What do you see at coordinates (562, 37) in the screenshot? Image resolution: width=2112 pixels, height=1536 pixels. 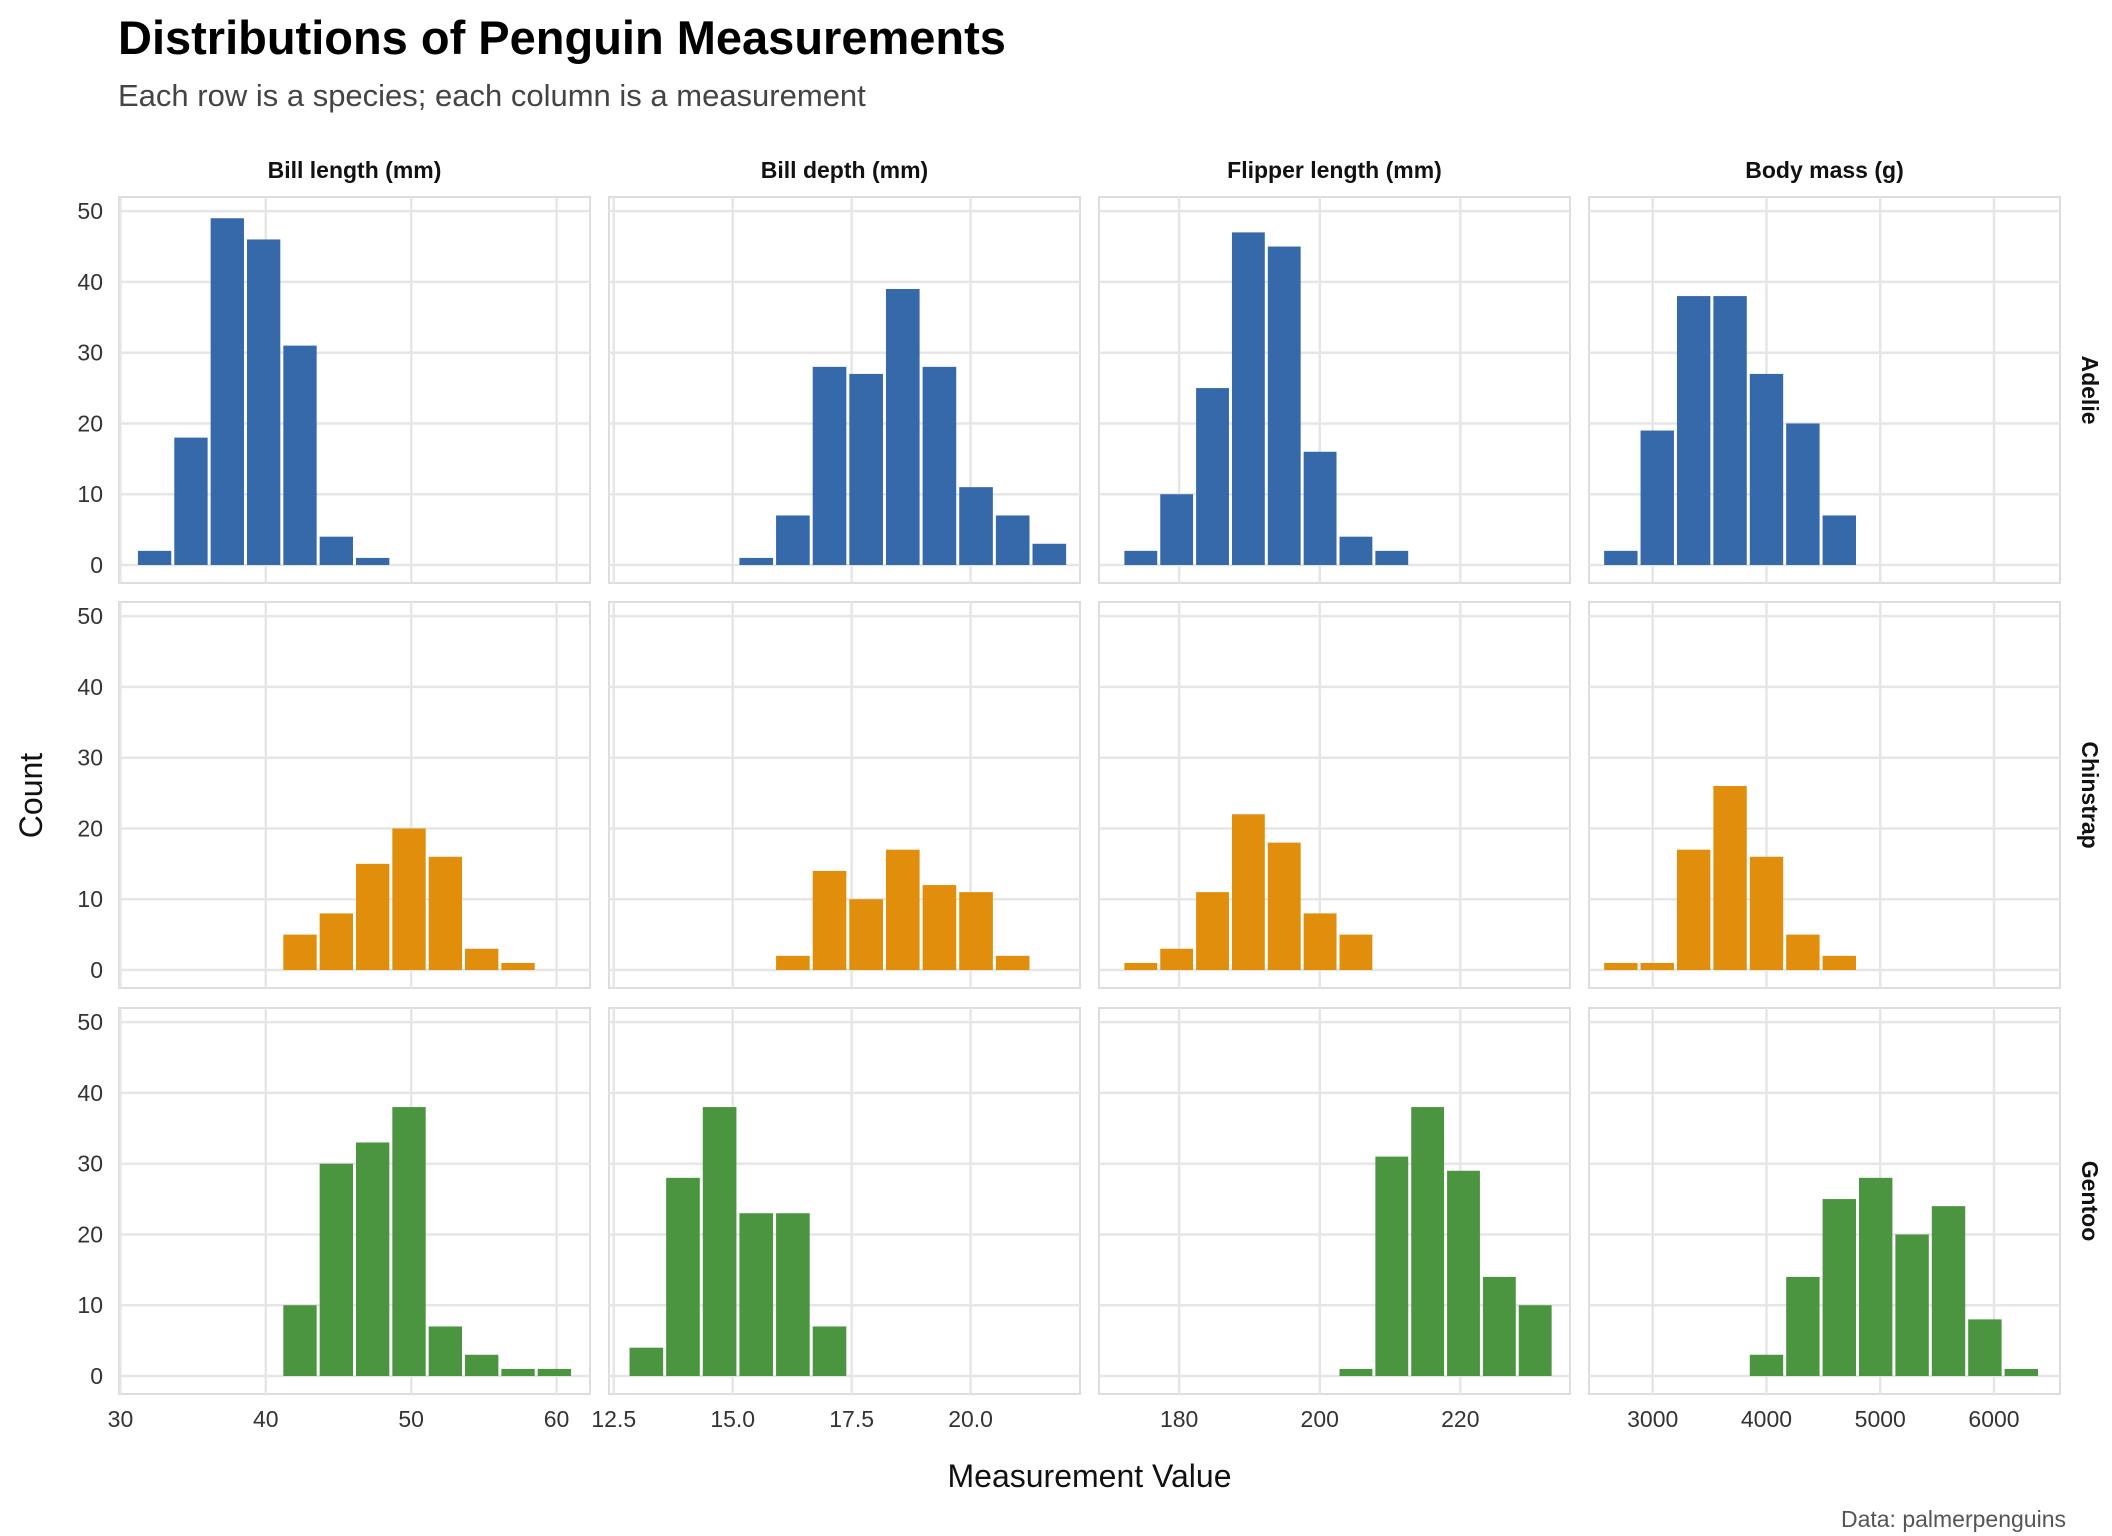 I see `chart-title: Distributions of Penguin Measurements` at bounding box center [562, 37].